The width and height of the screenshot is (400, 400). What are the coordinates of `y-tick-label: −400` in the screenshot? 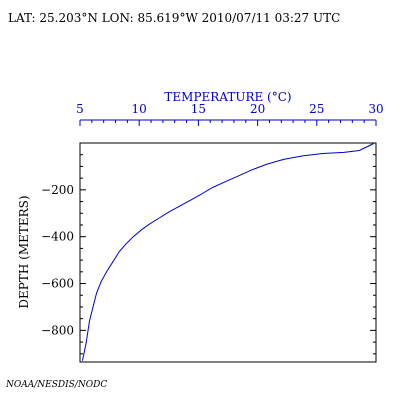 It's located at (57, 237).